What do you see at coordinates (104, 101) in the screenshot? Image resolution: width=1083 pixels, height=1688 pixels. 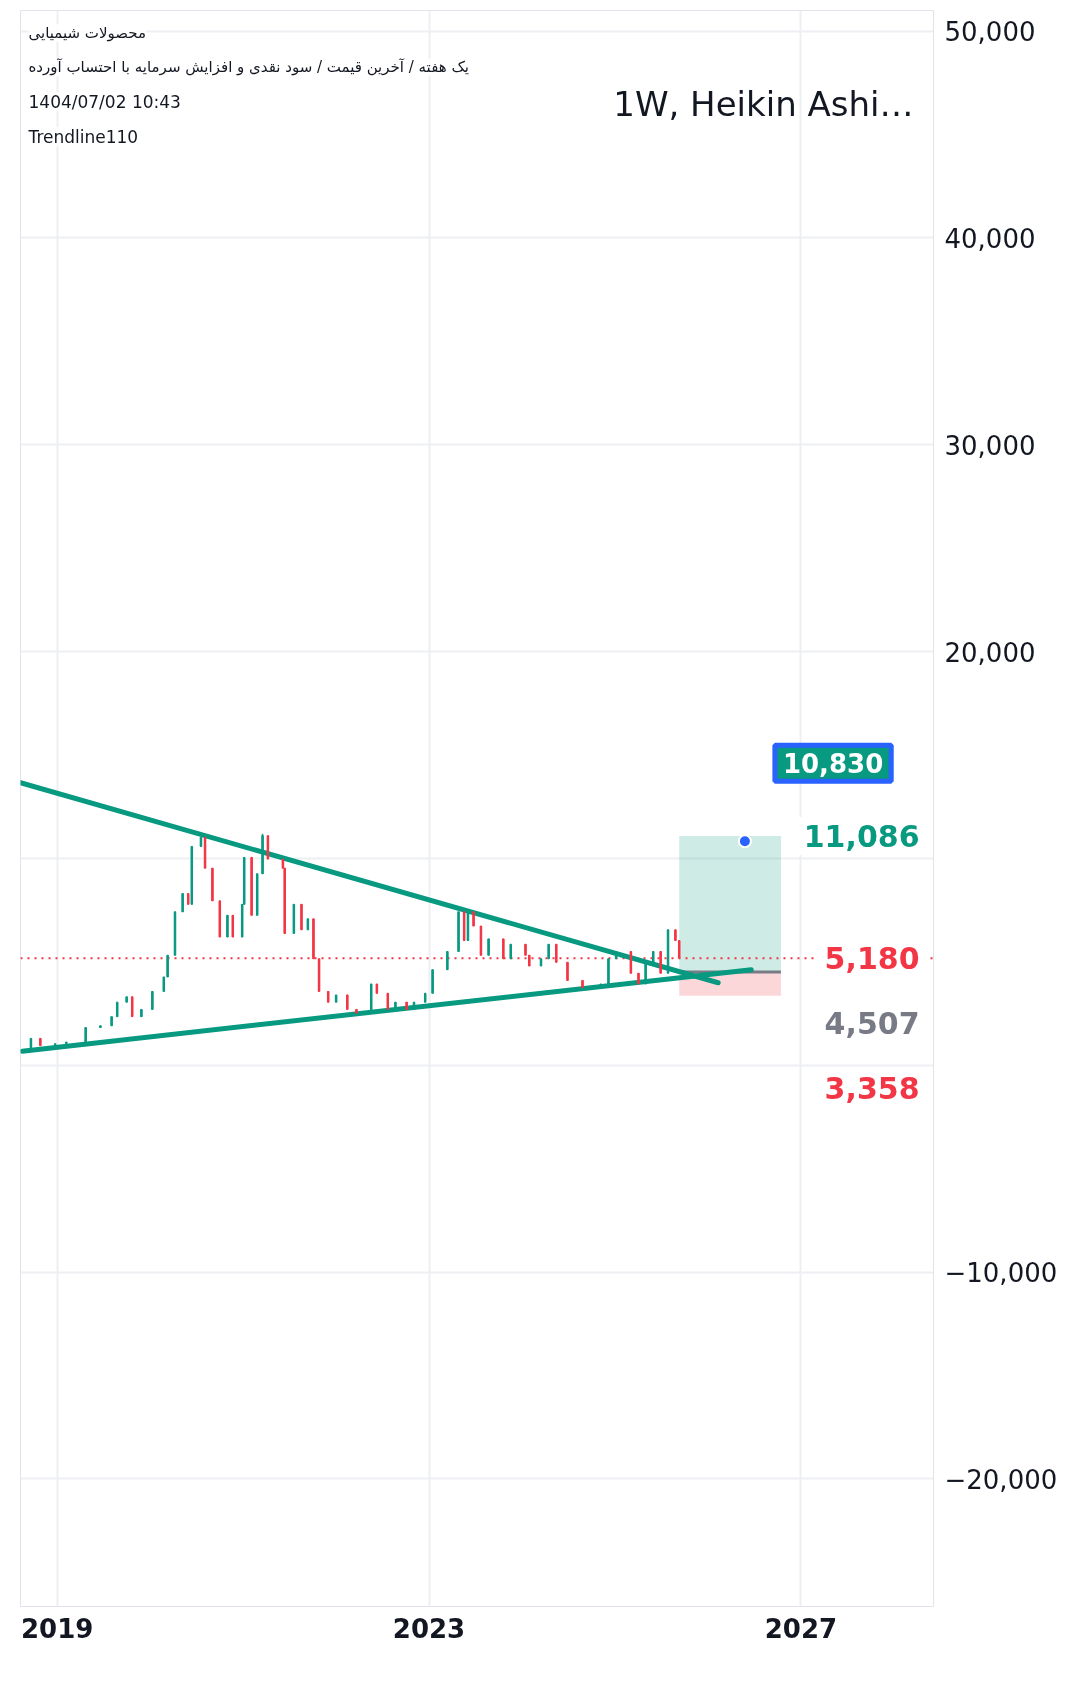 I see `annotation: 1404/07/02 10:43` at bounding box center [104, 101].